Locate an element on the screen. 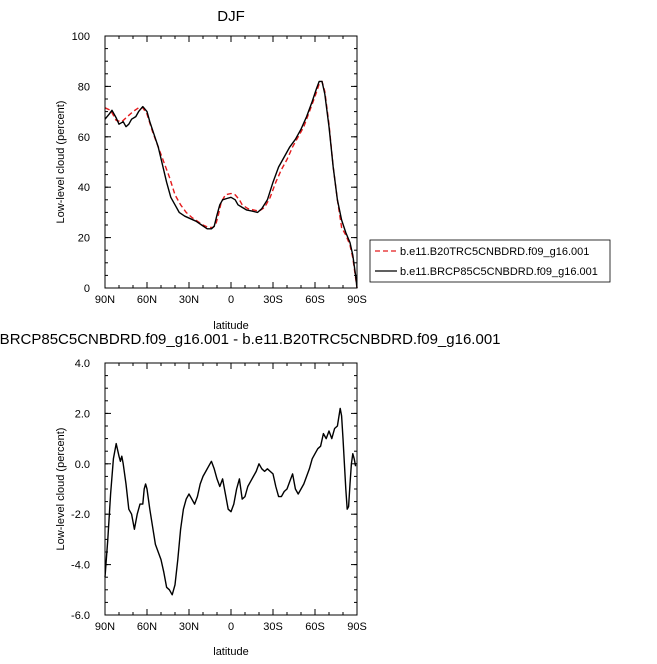 The height and width of the screenshot is (664, 657). top-chart-ytick-label: 0 is located at coordinates (87, 289).